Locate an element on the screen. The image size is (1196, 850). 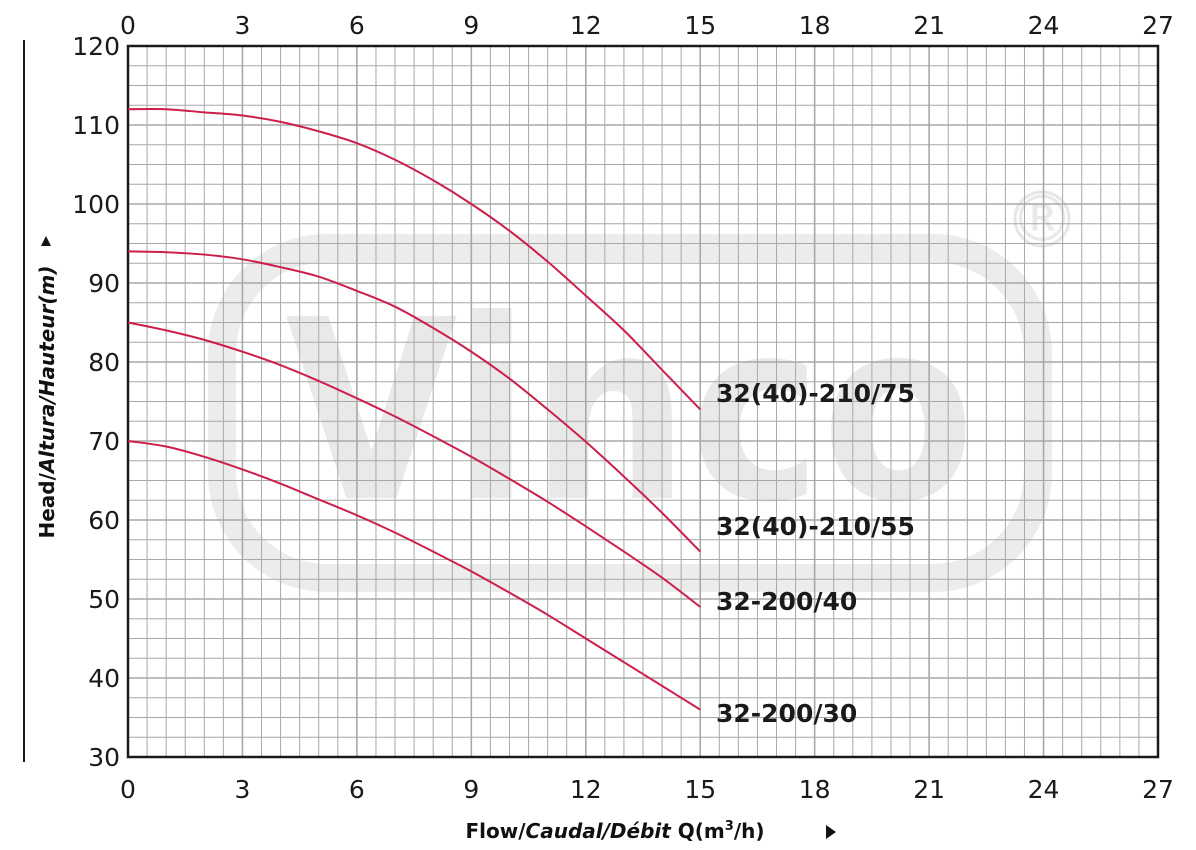
x-tick-label-bottom: 6 is located at coordinates (357, 789).